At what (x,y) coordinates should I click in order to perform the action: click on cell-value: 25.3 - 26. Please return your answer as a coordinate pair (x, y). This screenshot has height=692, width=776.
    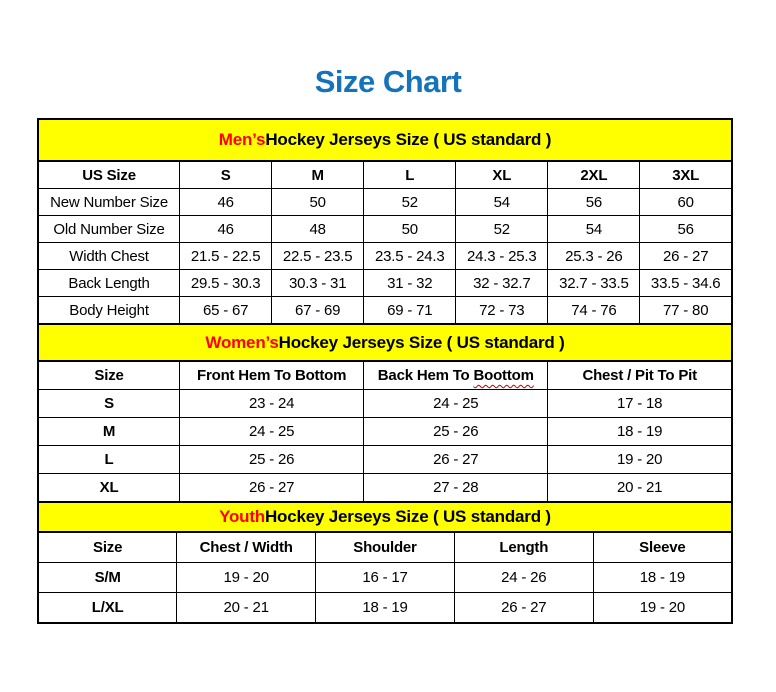
    Looking at the image, I should click on (594, 256).